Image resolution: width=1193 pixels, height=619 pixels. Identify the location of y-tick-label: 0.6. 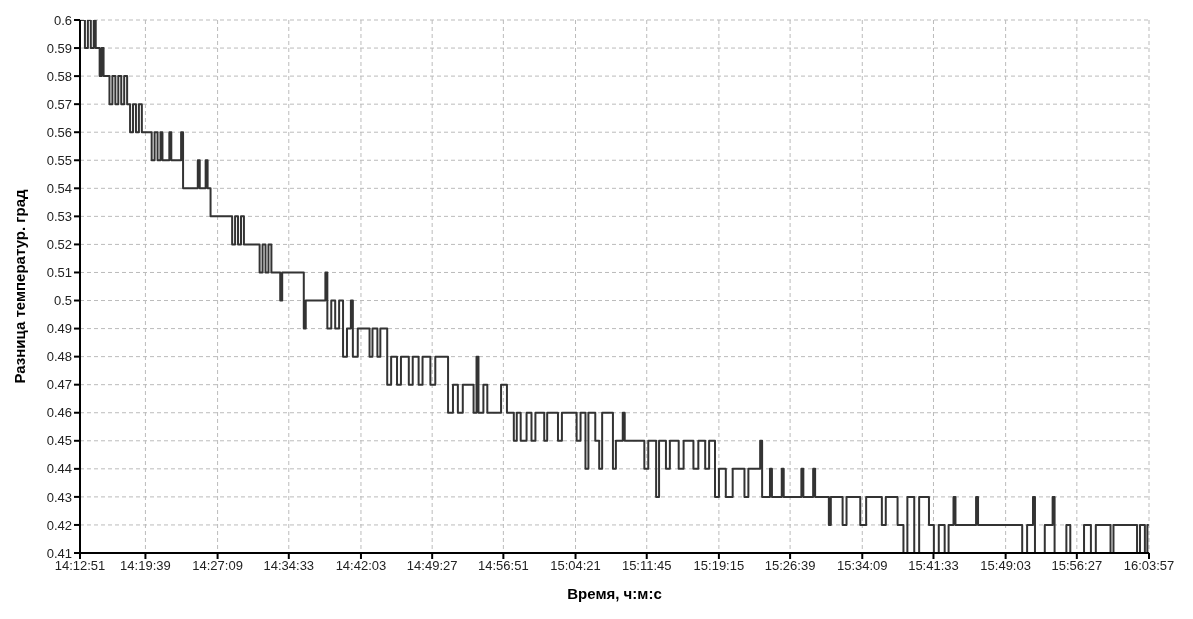
(62, 20).